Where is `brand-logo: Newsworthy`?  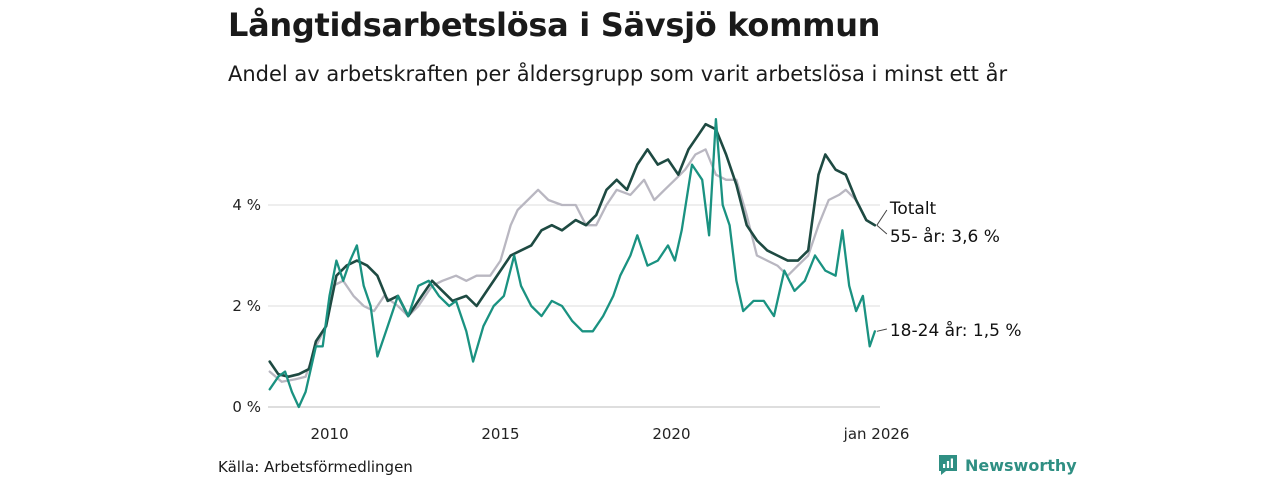 brand-logo: Newsworthy is located at coordinates (1007, 465).